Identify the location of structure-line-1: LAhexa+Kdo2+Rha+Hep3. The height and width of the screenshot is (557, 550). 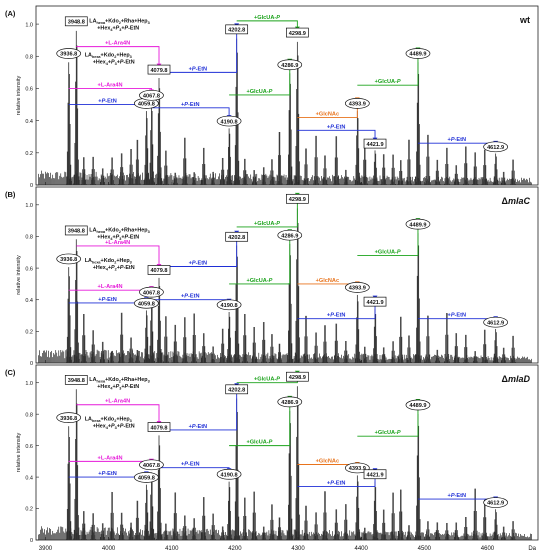
(119, 21).